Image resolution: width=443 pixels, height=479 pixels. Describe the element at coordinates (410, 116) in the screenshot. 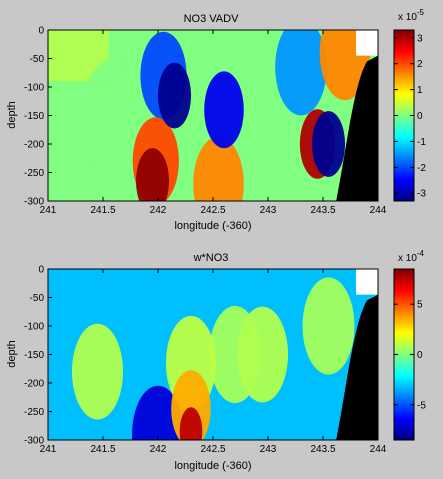

I see `colorbar-ticks: 3 2 1 0 -1 -2 -3` at that location.